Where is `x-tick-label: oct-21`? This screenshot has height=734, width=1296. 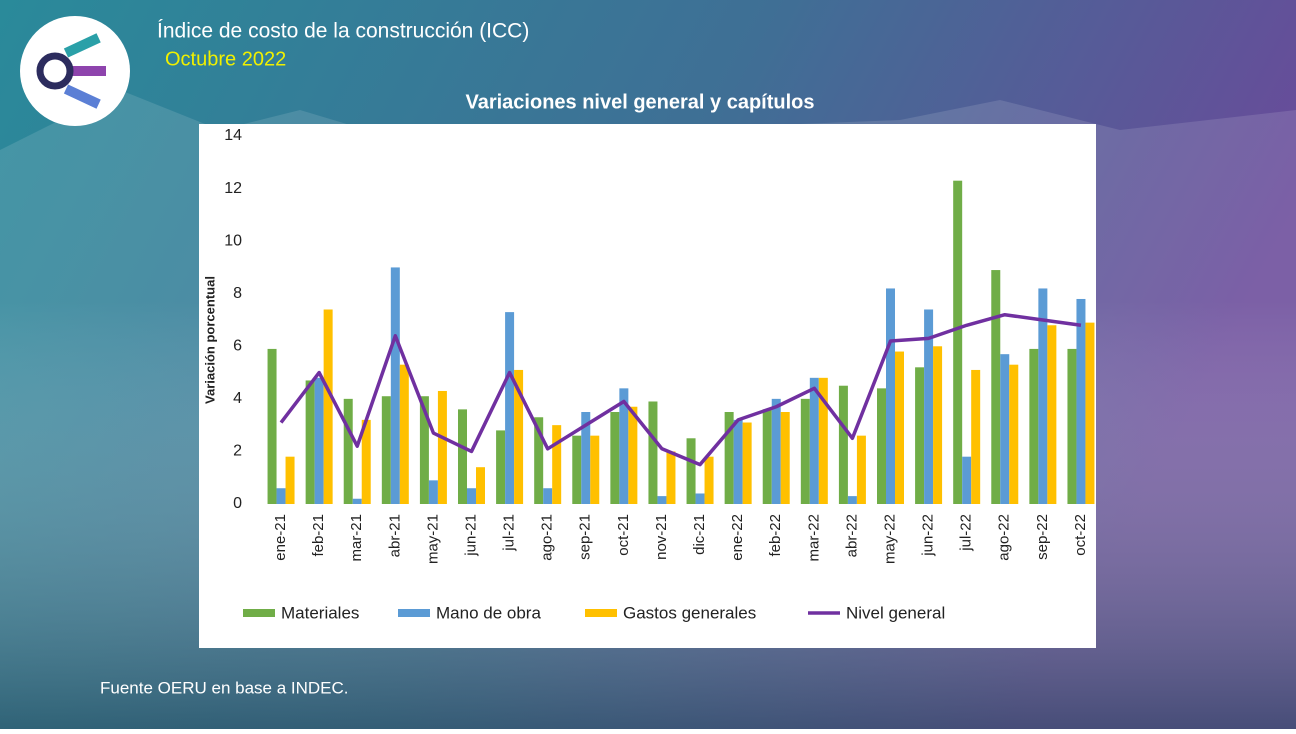 x-tick-label: oct-21 is located at coordinates (623, 535).